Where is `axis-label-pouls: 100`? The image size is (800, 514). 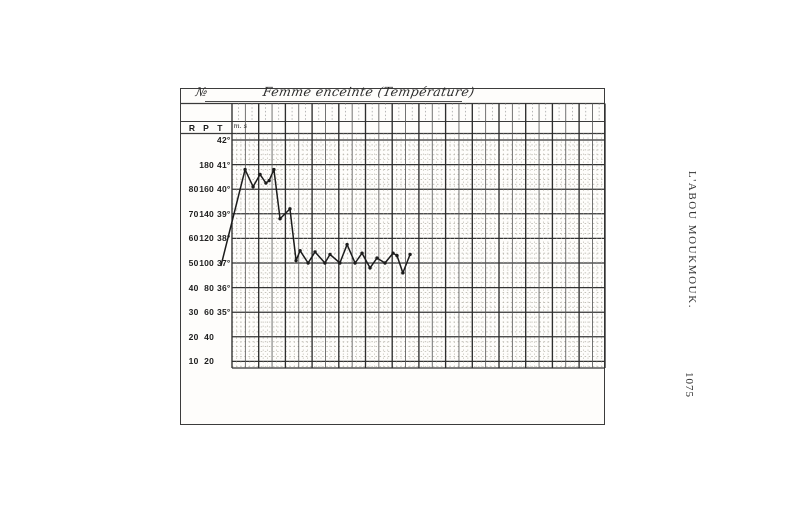 axis-label-pouls: 100 is located at coordinates (206, 263).